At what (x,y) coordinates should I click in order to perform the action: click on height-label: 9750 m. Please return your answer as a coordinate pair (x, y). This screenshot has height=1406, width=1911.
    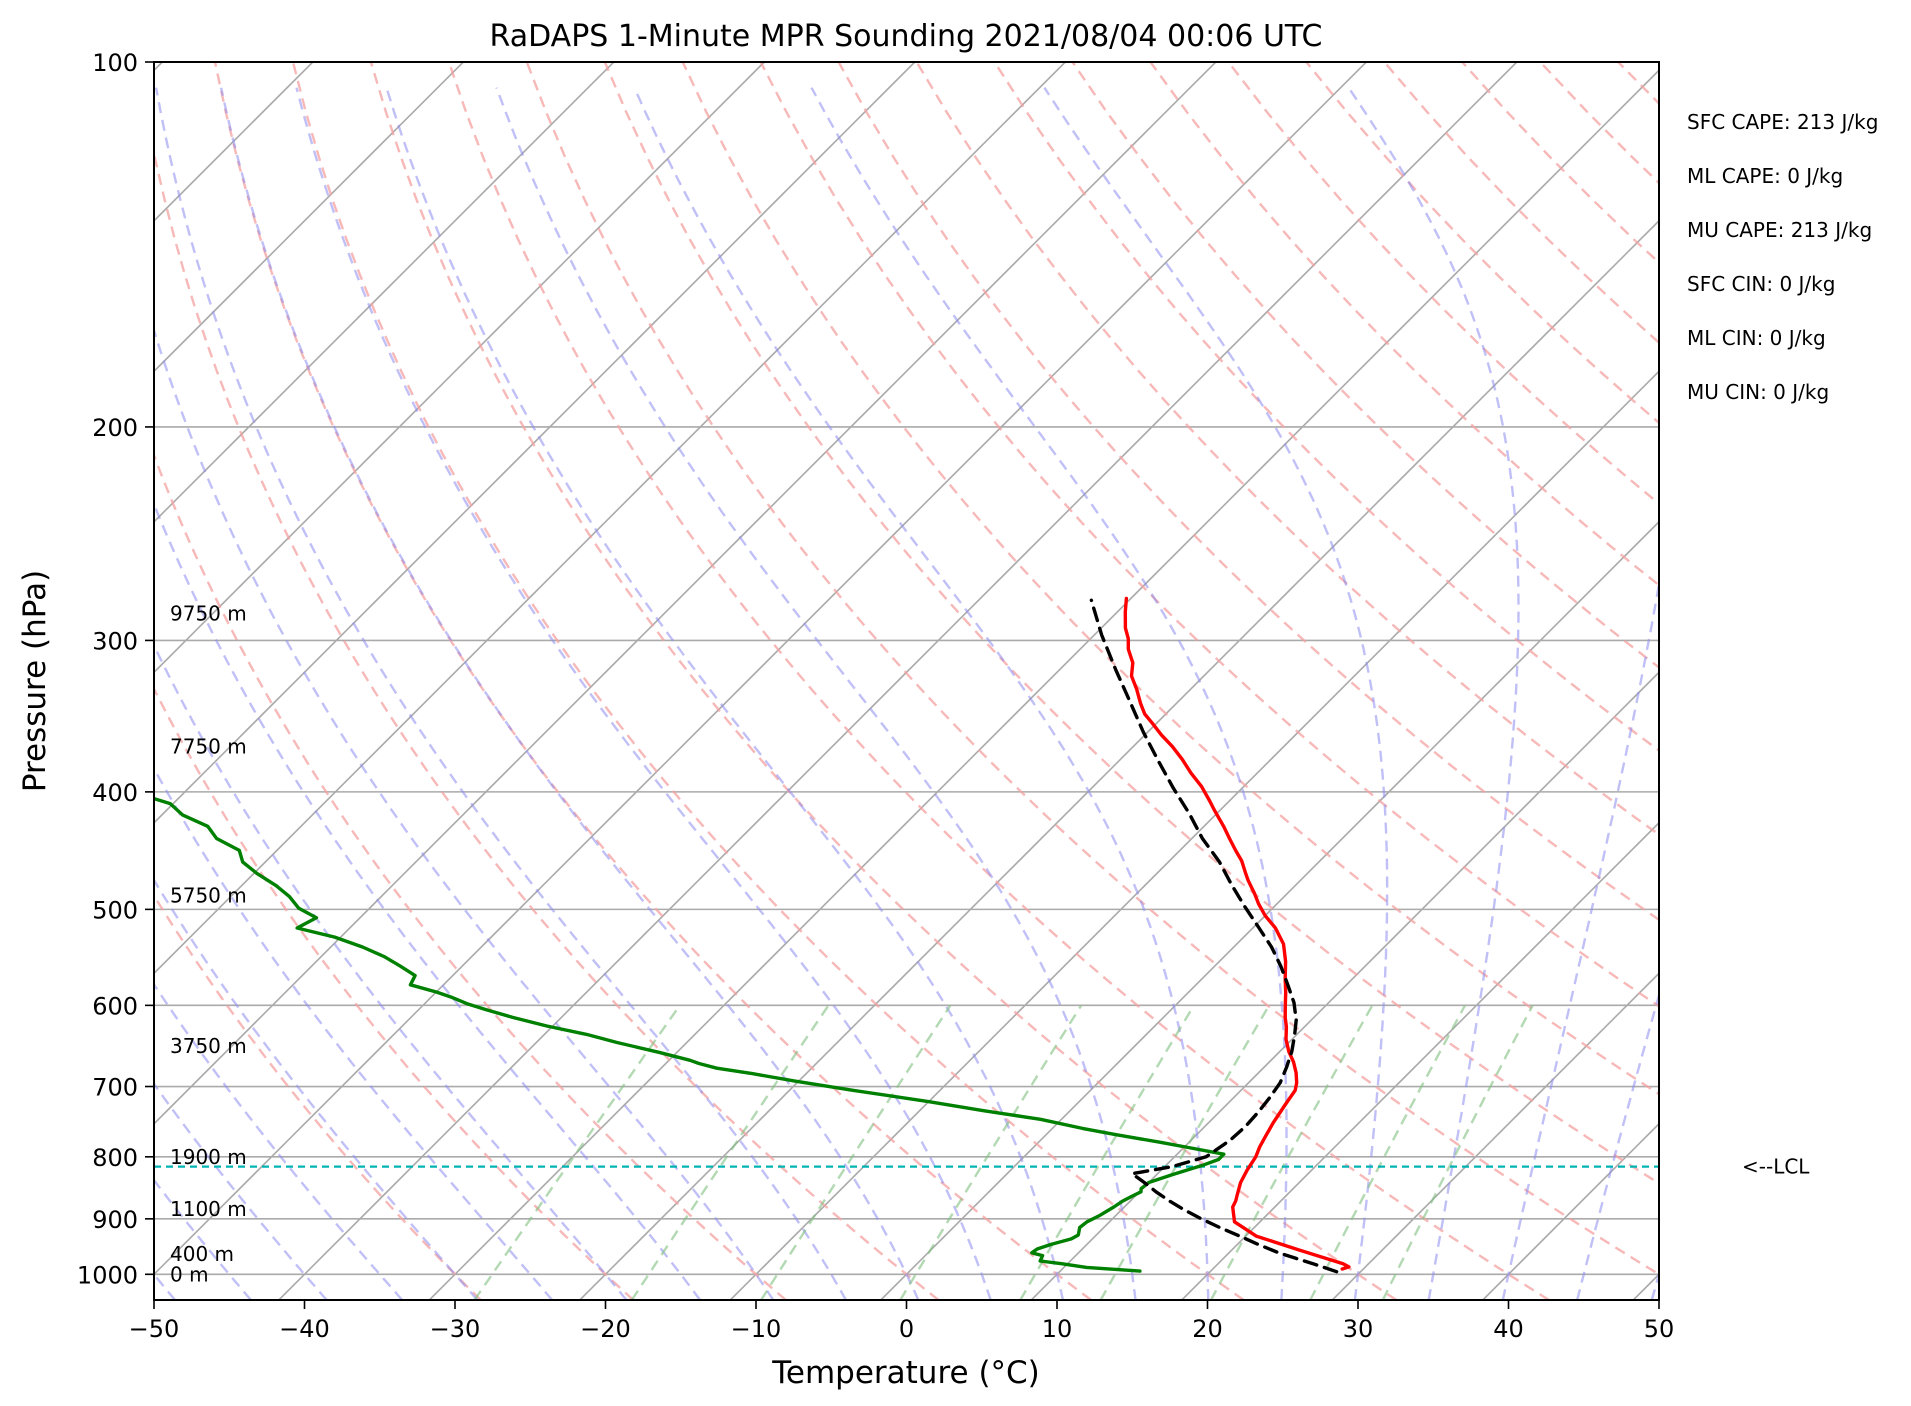
    Looking at the image, I should click on (208, 613).